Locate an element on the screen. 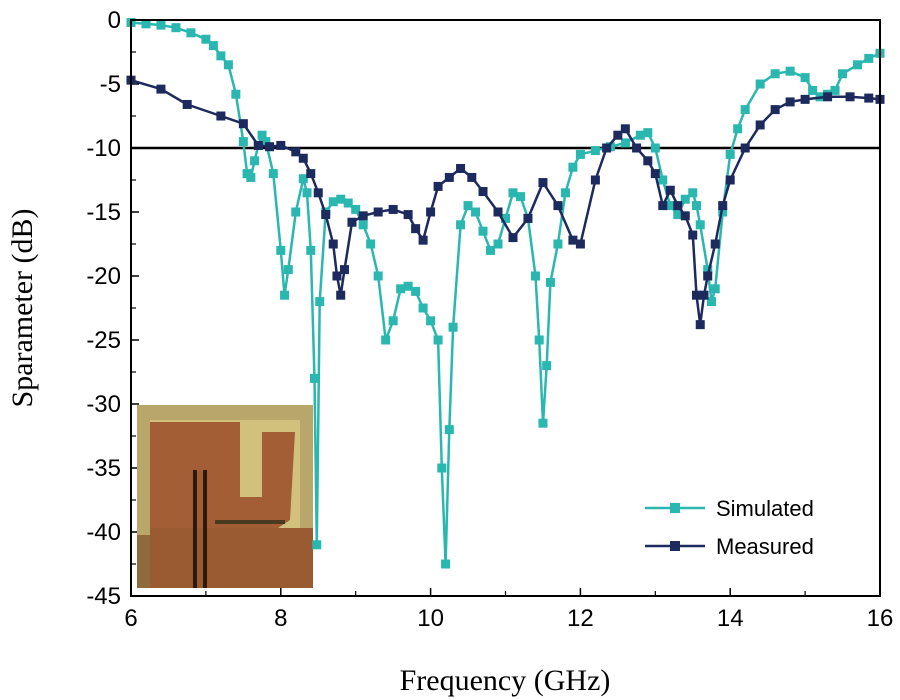 This screenshot has height=700, width=900. x-tick-label: 14 is located at coordinates (730, 618).